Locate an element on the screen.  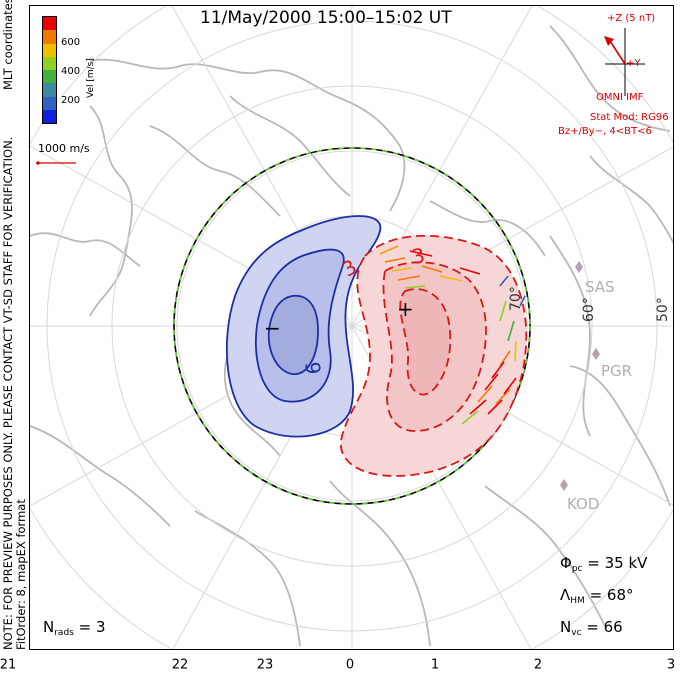
velocity-vectors is located at coordinates (452, 335).